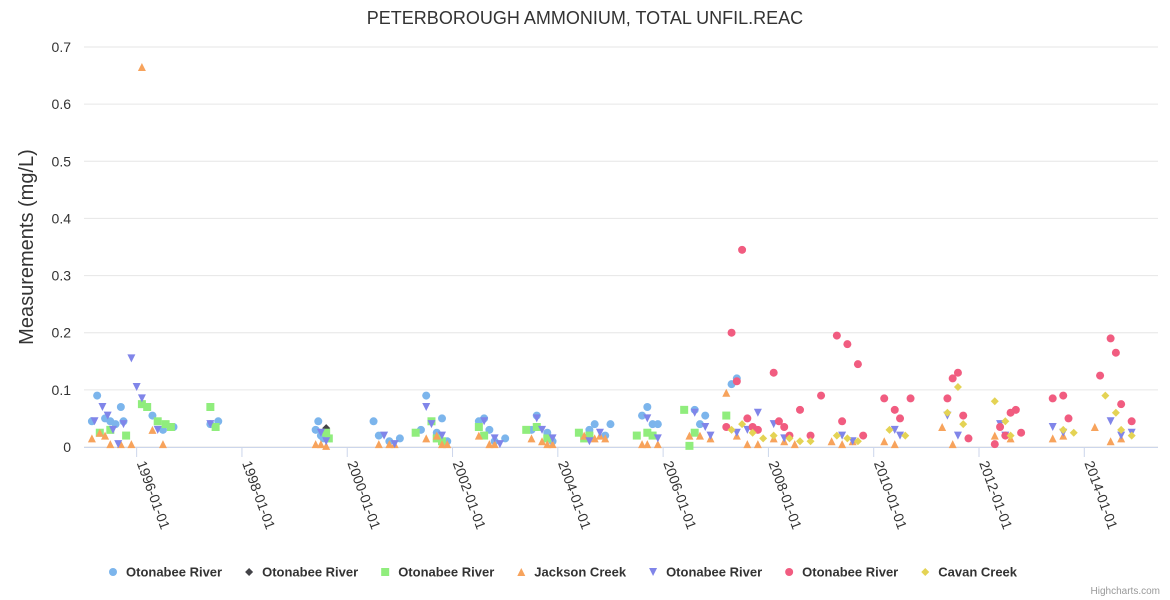  Describe the element at coordinates (1125, 591) in the screenshot. I see `credits-link: Highcharts.com` at that location.